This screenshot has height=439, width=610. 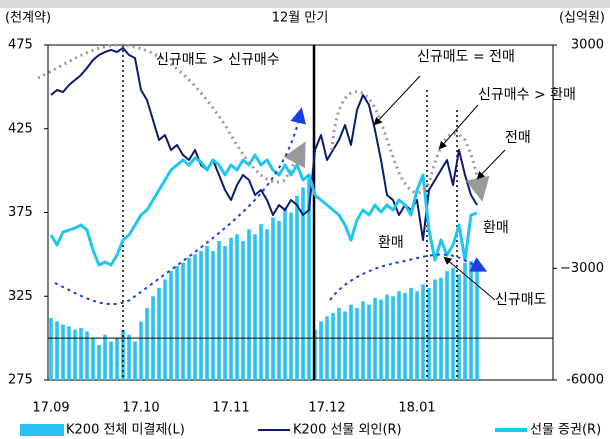 What do you see at coordinates (587, 45) in the screenshot?
I see `y2-tick-label: 3000` at bounding box center [587, 45].